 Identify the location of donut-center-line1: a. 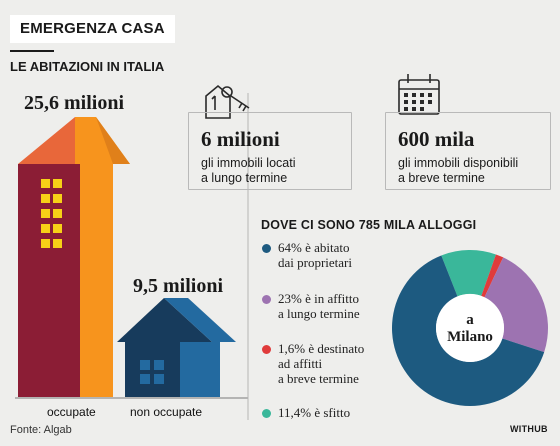
(470, 320).